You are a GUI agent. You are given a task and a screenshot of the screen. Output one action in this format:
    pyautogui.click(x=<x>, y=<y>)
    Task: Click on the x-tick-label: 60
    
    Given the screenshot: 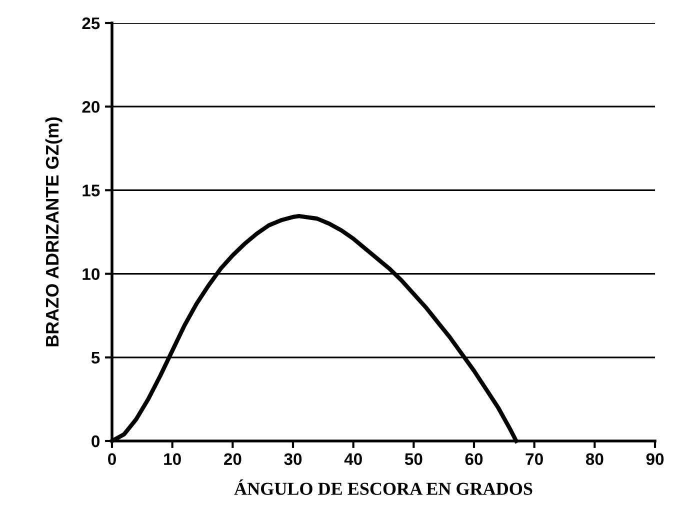 What is the action you would take?
    pyautogui.click(x=474, y=459)
    